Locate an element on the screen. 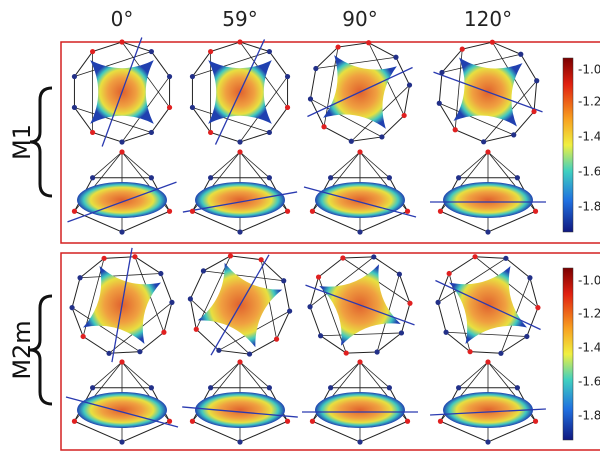  brace is located at coordinates (41, 142).